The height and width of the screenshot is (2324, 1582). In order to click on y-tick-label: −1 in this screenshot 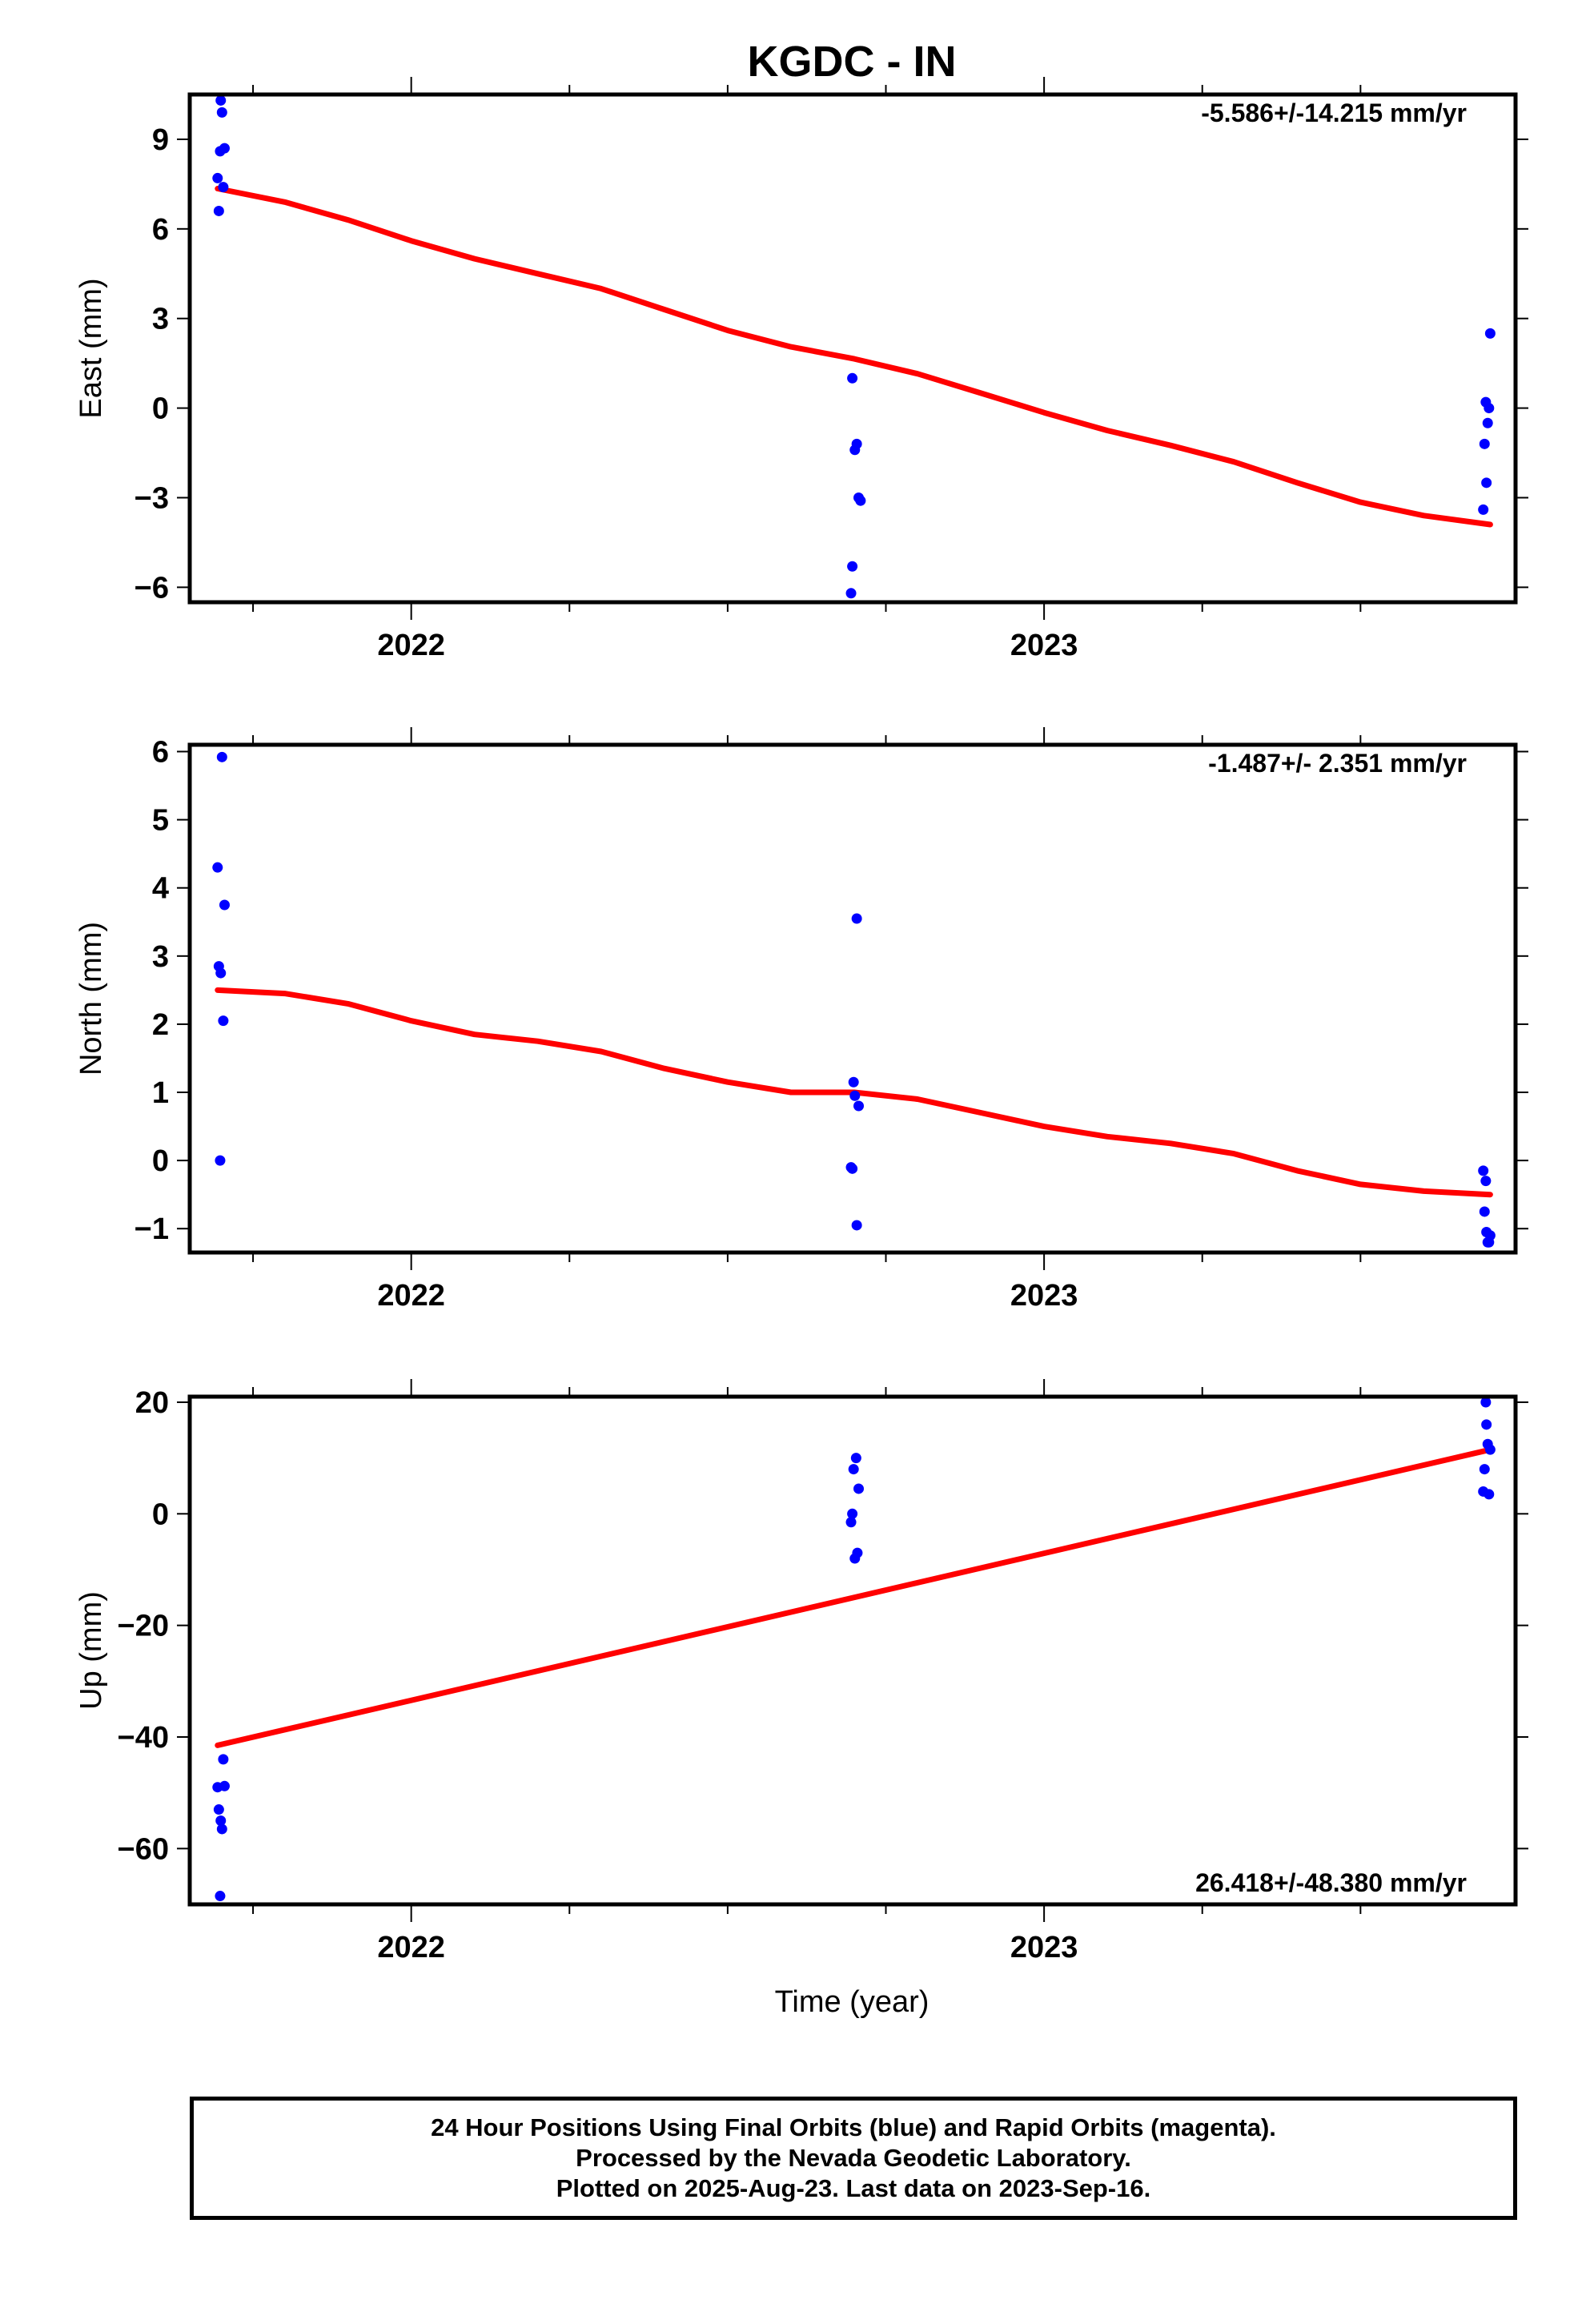, I will do `click(152, 1229)`.